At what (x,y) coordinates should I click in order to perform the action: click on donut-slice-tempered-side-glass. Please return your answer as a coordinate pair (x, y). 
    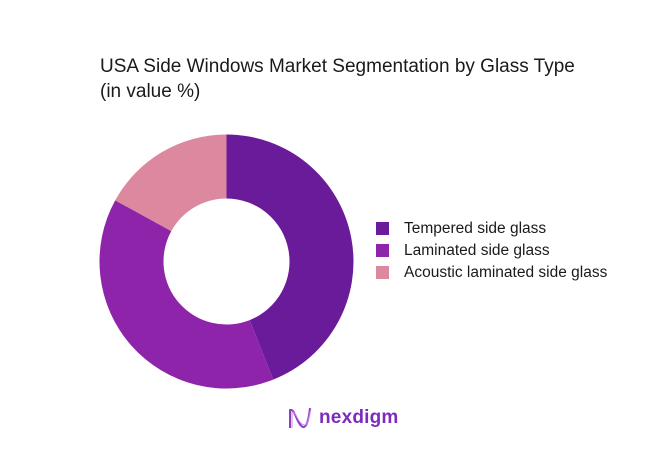
    Looking at the image, I should click on (290, 257).